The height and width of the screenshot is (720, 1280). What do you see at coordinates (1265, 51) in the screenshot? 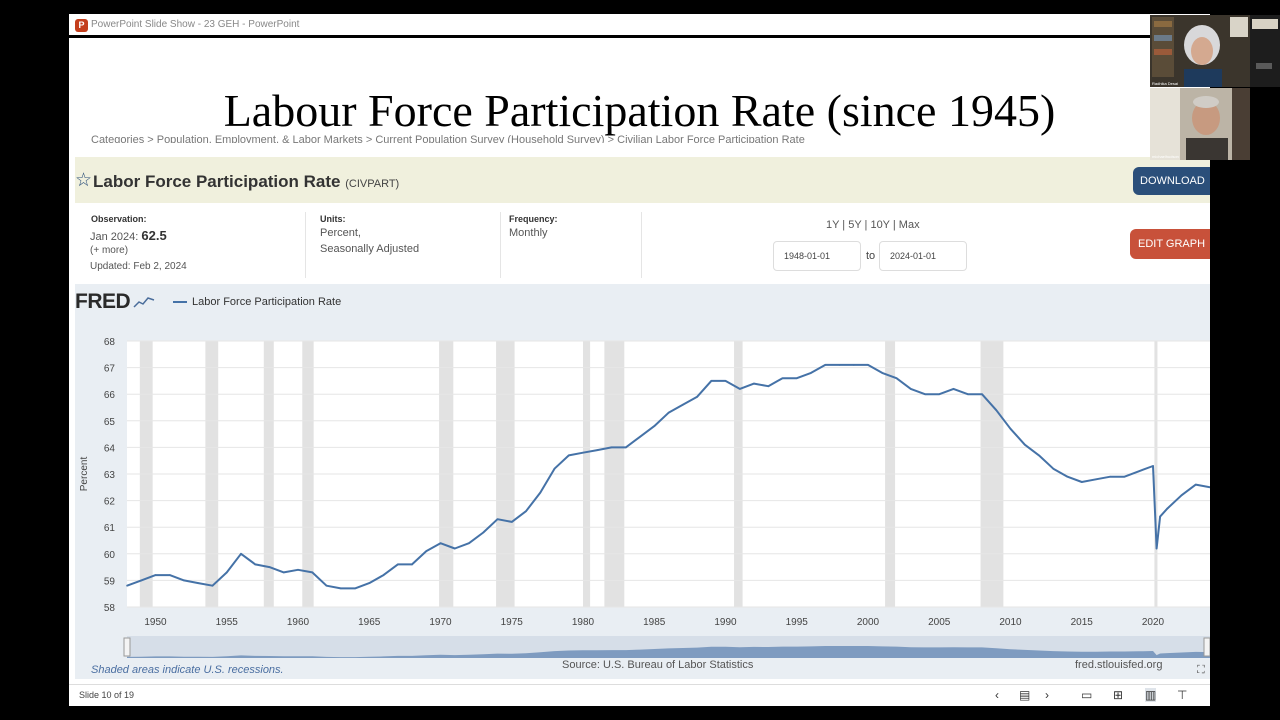
I see `participant-3-image` at bounding box center [1265, 51].